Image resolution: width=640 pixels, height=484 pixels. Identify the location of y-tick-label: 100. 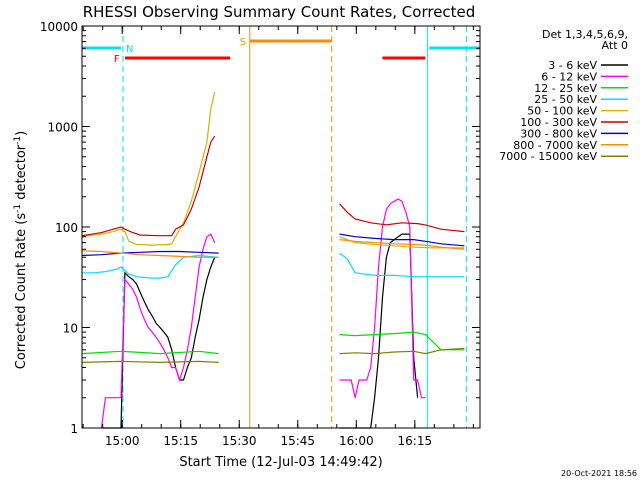
(66, 228).